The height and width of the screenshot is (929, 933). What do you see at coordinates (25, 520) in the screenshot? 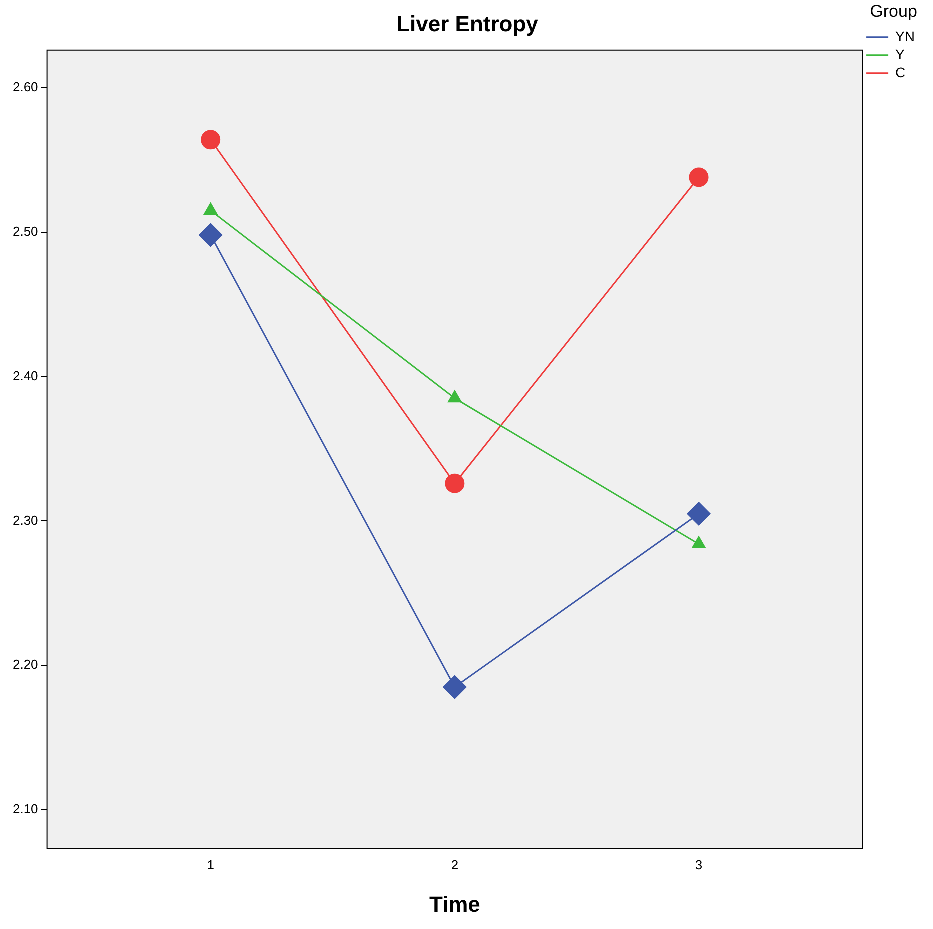
I see `y-tick-label: 2.30` at bounding box center [25, 520].